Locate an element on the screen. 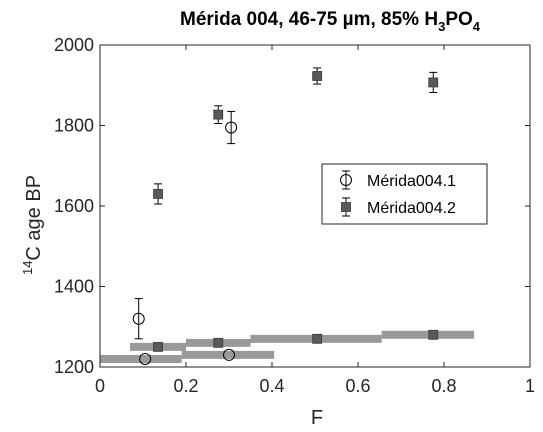 This screenshot has height=432, width=543. legend-box is located at coordinates (404, 194).